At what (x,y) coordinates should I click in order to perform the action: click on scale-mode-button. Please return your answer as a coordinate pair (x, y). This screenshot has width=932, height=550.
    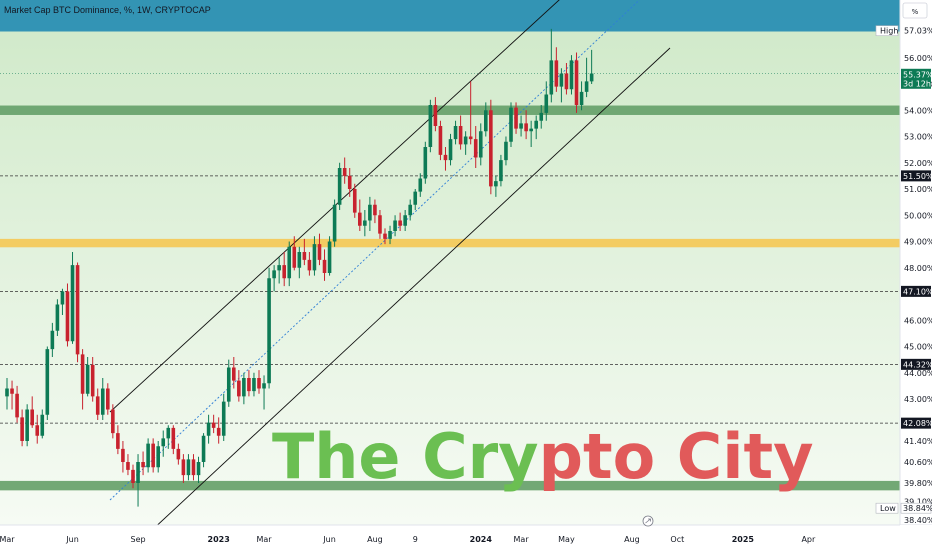
    Looking at the image, I should click on (915, 10).